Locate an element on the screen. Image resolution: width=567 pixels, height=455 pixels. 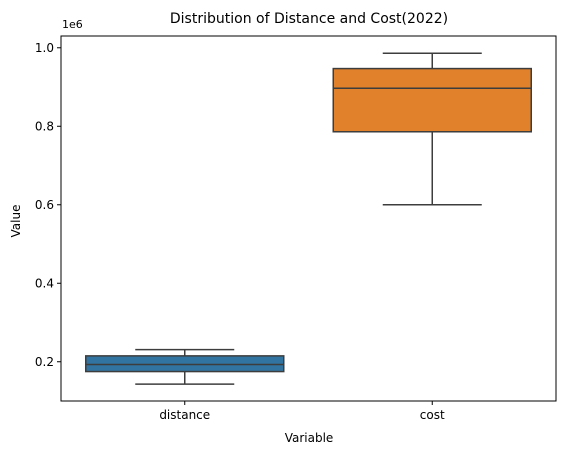
box-cost is located at coordinates (432, 129).